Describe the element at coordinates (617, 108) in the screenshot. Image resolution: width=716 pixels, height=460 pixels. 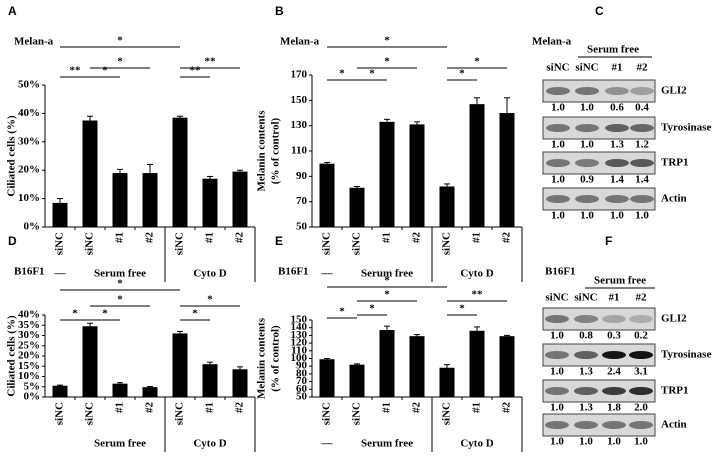
I see `quantification: 0.6` at that location.